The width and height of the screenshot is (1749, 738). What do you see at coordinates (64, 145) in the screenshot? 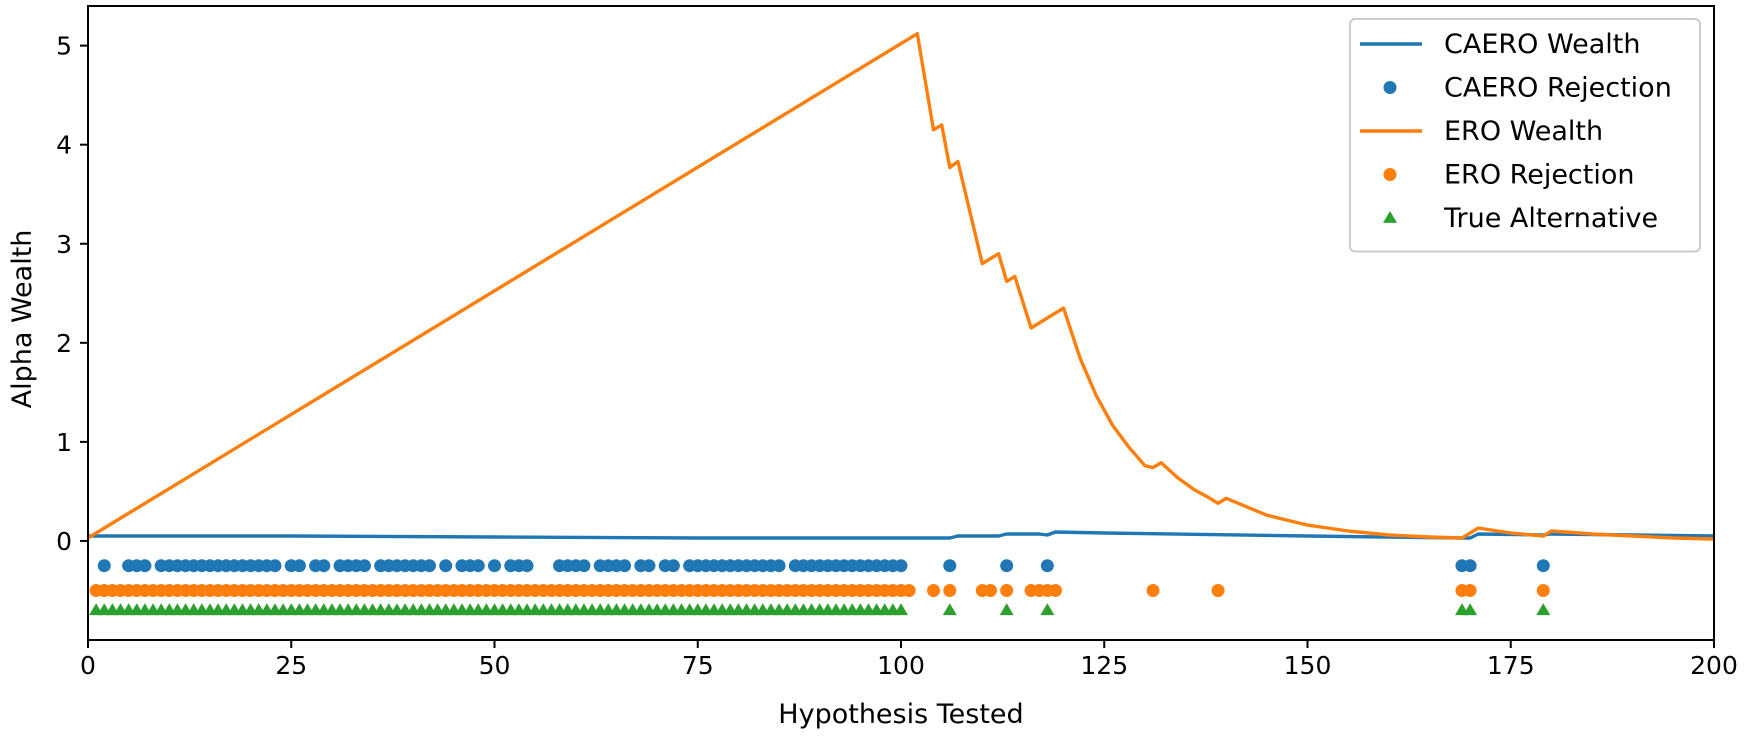
I see `y-tick-label: 4` at bounding box center [64, 145].